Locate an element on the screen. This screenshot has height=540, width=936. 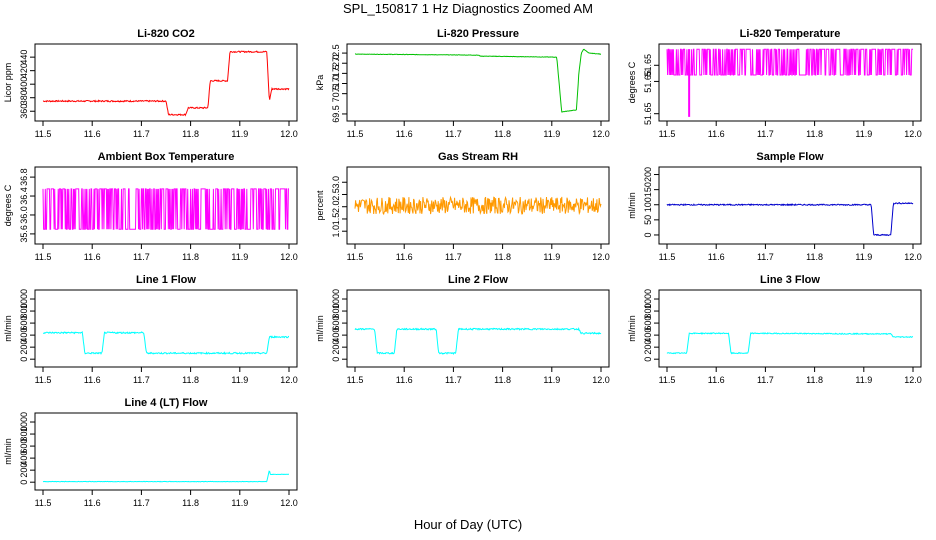
panel-title: Li-820 Pressure is located at coordinates (478, 34).